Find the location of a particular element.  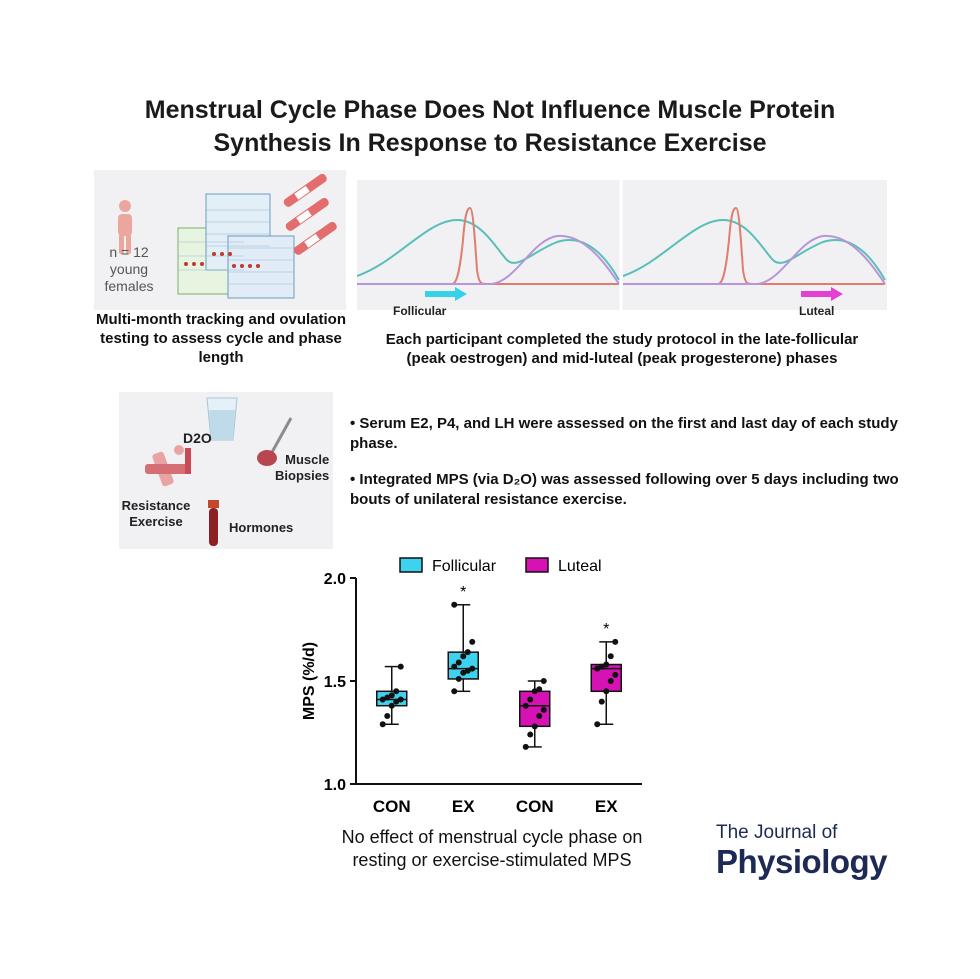

significance-marker: * is located at coordinates (606, 629).